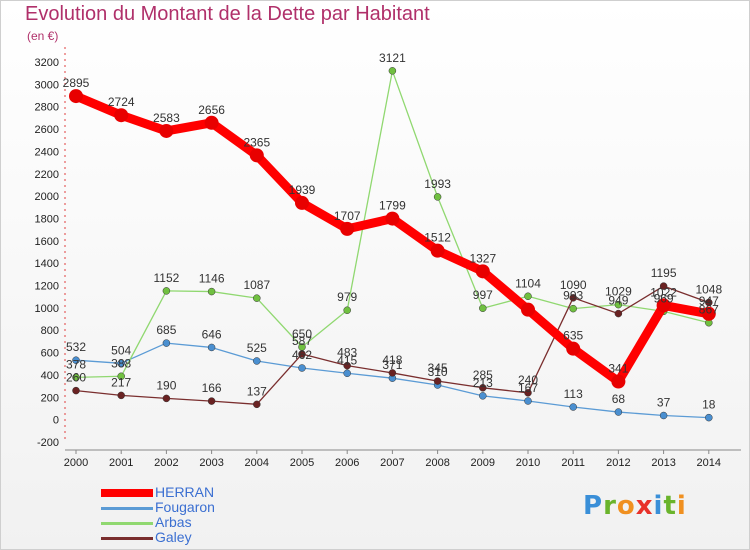 The width and height of the screenshot is (750, 550). Describe the element at coordinates (47, 85) in the screenshot. I see `y-tick-label: 3000` at that location.